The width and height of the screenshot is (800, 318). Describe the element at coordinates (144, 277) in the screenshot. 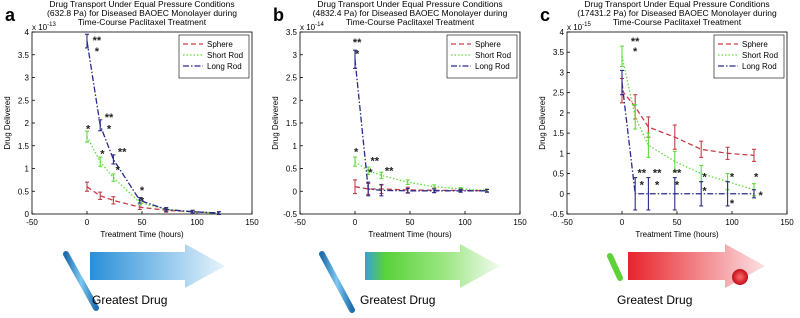

I see `illustration-a` at that location.